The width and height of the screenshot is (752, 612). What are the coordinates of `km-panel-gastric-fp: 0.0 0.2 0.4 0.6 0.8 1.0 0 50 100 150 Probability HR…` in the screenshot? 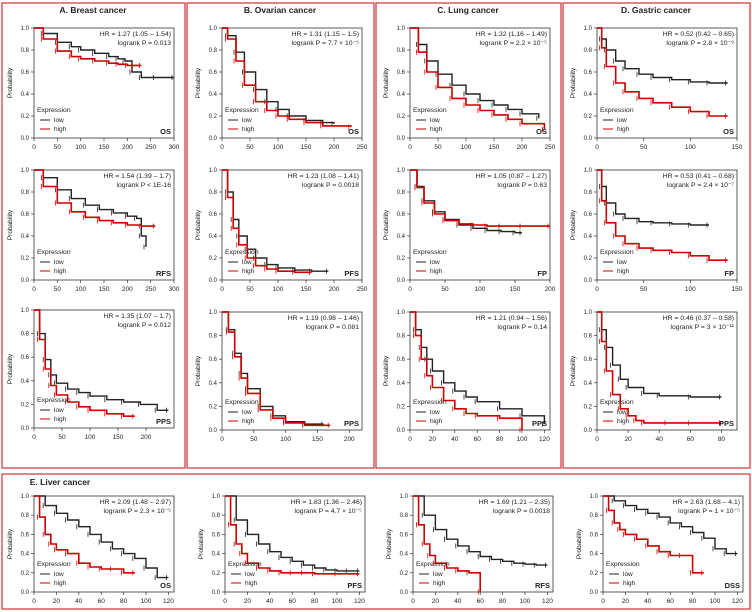 It's located at (656, 230).